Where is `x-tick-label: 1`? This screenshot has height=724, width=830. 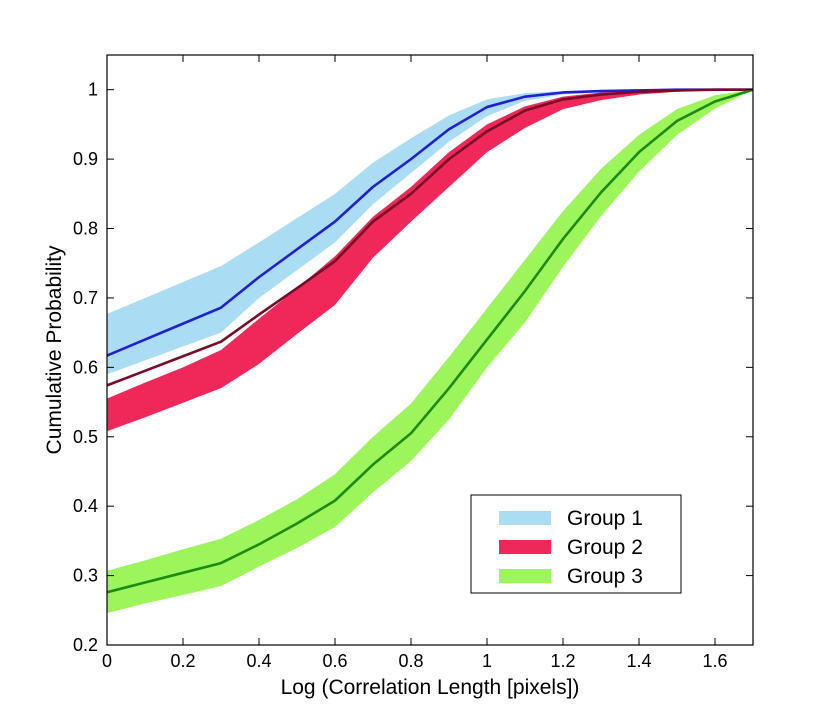 x-tick-label: 1 is located at coordinates (487, 661).